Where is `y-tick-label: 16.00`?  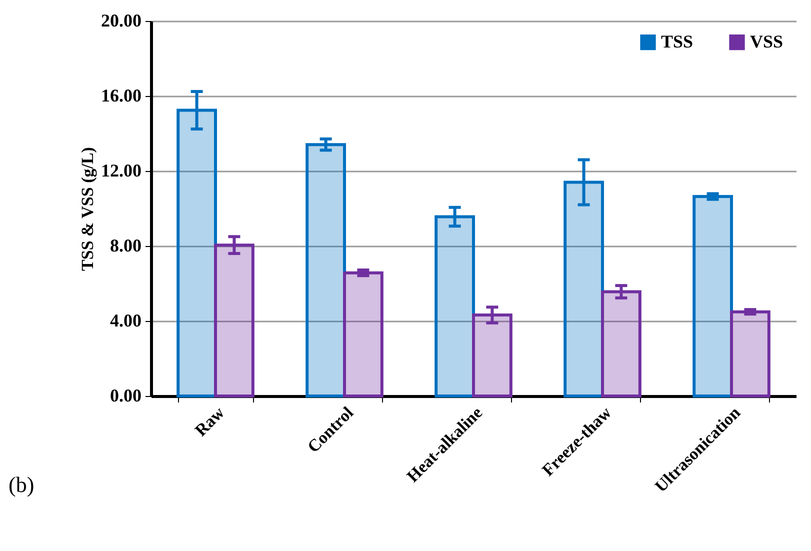 y-tick-label: 16.00 is located at coordinates (121, 96).